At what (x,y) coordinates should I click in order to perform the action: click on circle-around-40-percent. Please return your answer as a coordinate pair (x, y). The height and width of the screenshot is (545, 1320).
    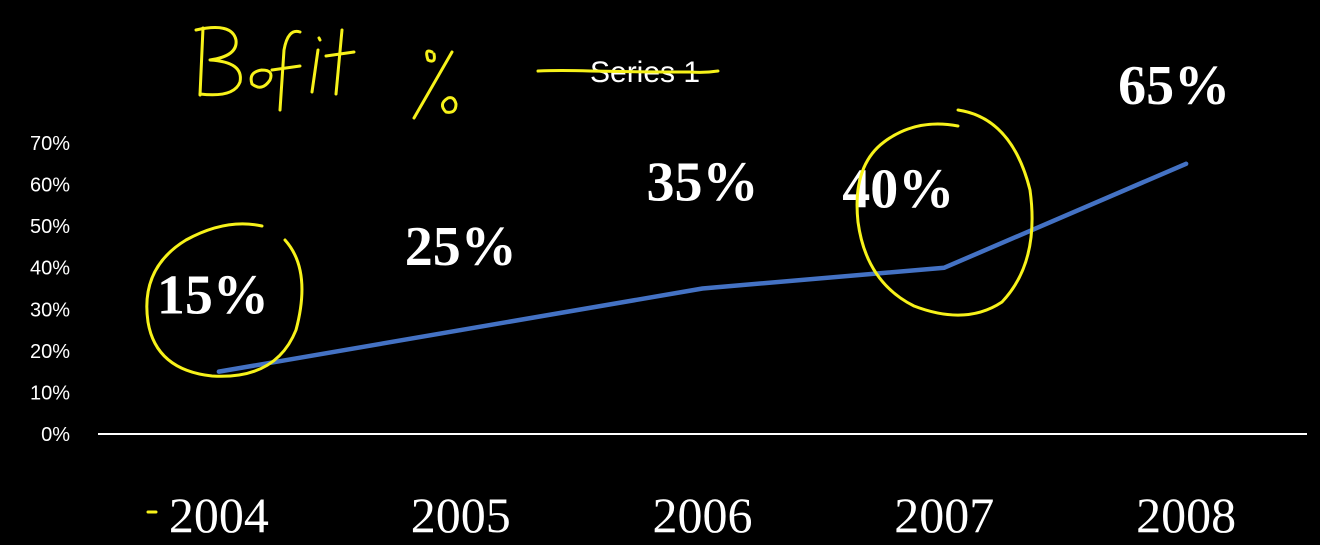
    Looking at the image, I should click on (944, 212).